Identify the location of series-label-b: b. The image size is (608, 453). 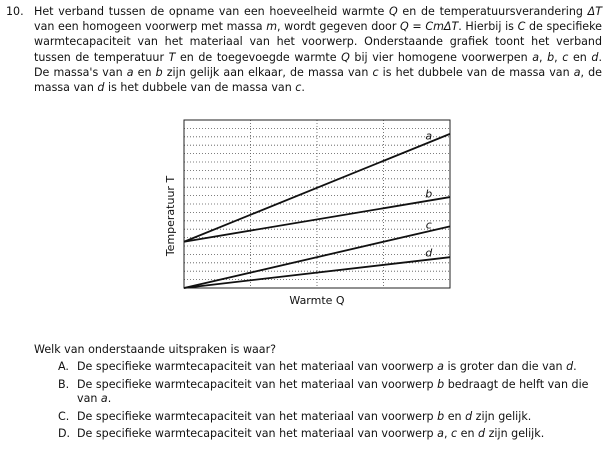
(428, 194).